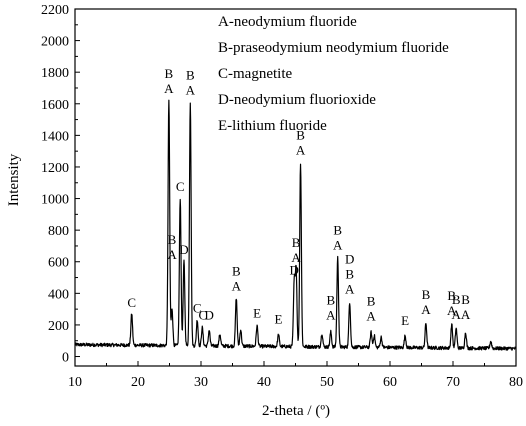 The height and width of the screenshot is (426, 526). Describe the element at coordinates (272, 126) in the screenshot. I see `legend-entry-e: E-lithium fluoride` at that location.